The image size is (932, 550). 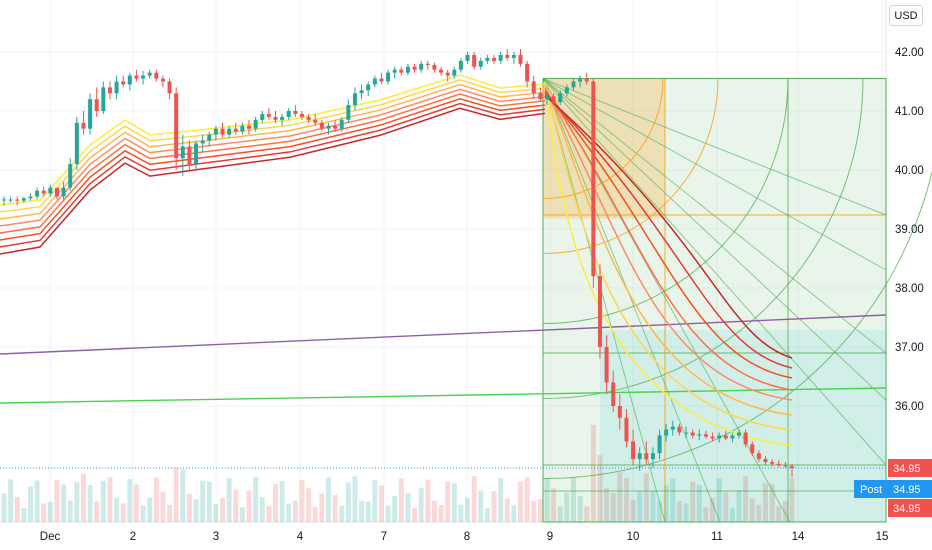 I want to click on price-tick-label: 40.00, so click(x=909, y=171).